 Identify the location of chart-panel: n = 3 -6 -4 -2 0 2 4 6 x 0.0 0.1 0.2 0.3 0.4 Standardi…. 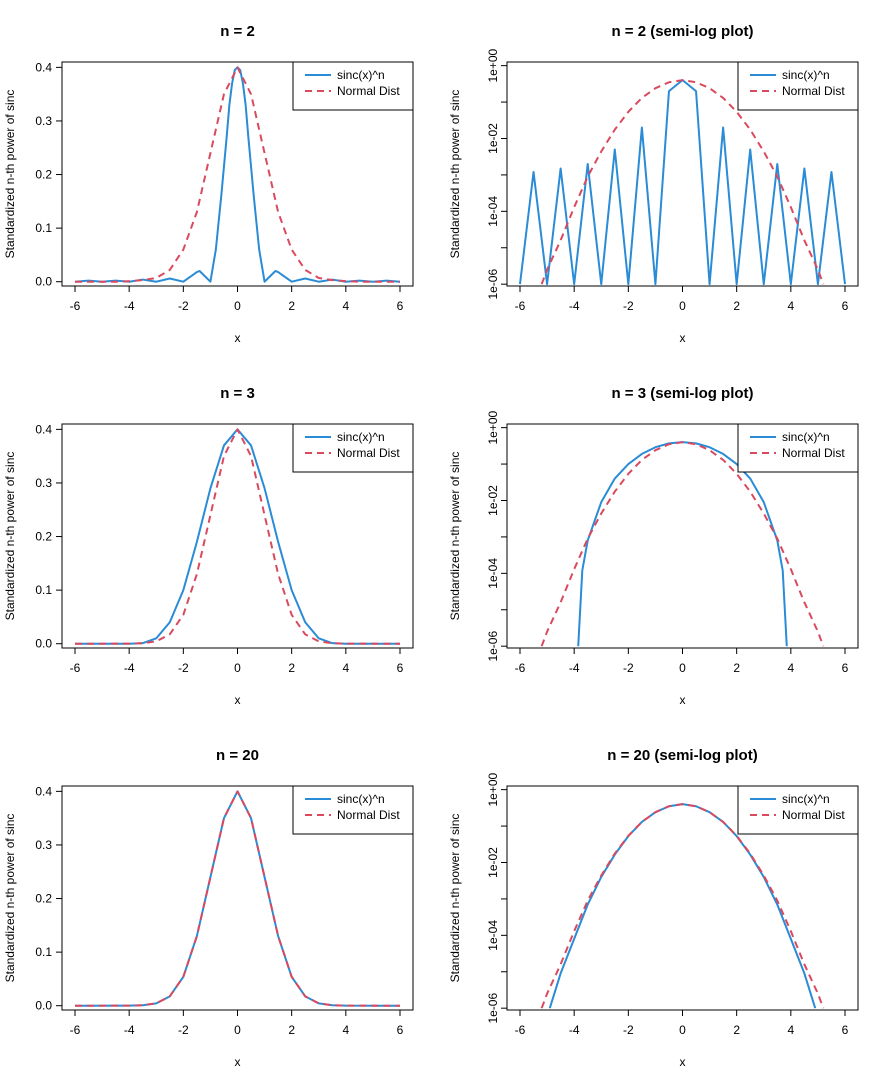
(208, 546).